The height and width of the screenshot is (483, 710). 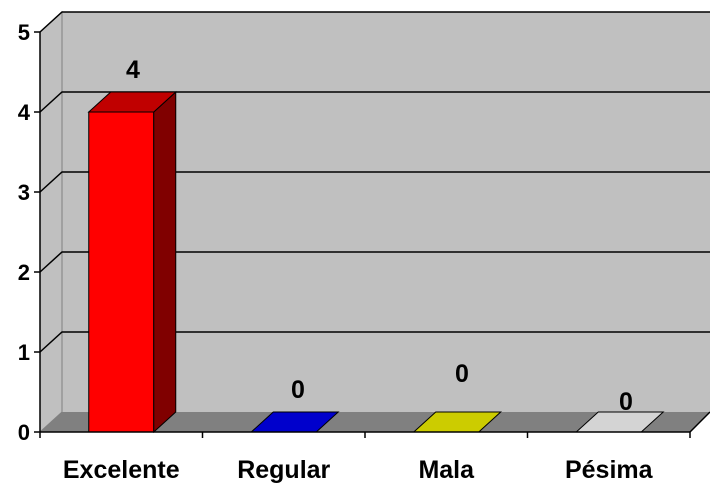 What do you see at coordinates (375, 422) in the screenshot?
I see `chart-floor` at bounding box center [375, 422].